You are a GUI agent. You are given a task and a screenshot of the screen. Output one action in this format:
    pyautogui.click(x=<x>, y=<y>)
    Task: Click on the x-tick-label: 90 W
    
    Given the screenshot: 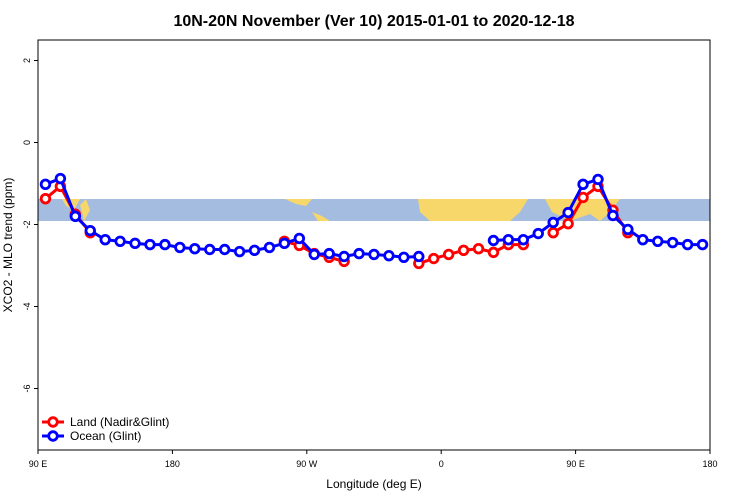 What is the action you would take?
    pyautogui.click(x=307, y=464)
    